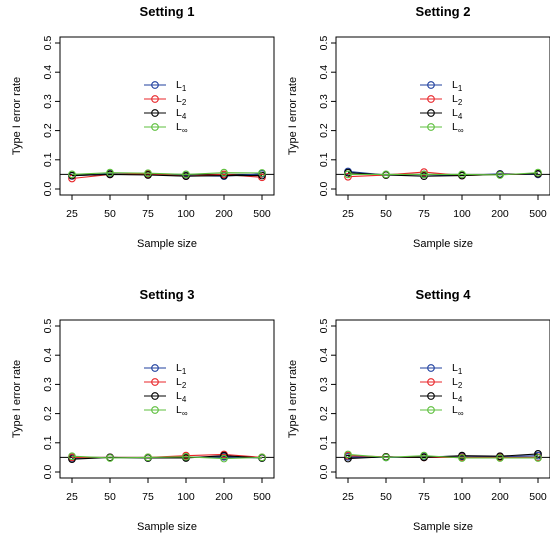  I want to click on chart-title: Setting 1, so click(167, 11).